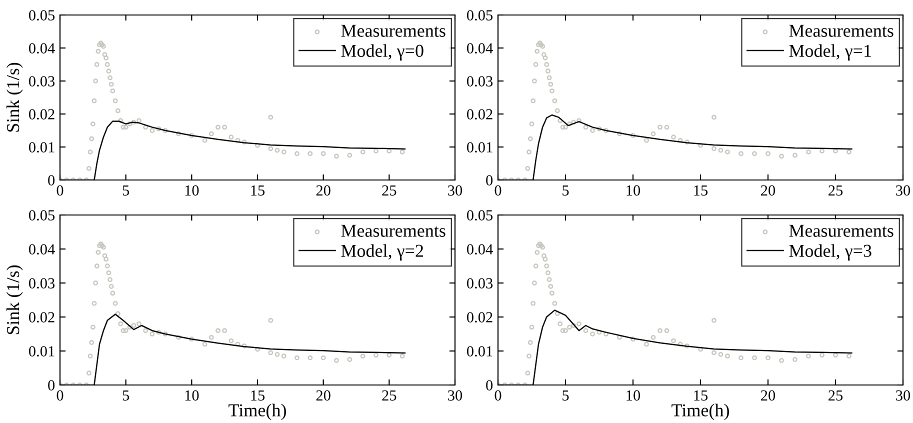 This screenshot has height=423, width=913. I want to click on legend-label: Model, γ=1, so click(830, 52).